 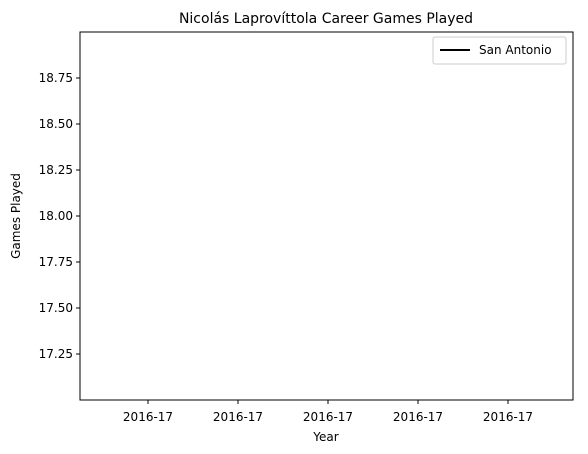 What do you see at coordinates (56, 170) in the screenshot?
I see `y-tick-label: 18.25` at bounding box center [56, 170].